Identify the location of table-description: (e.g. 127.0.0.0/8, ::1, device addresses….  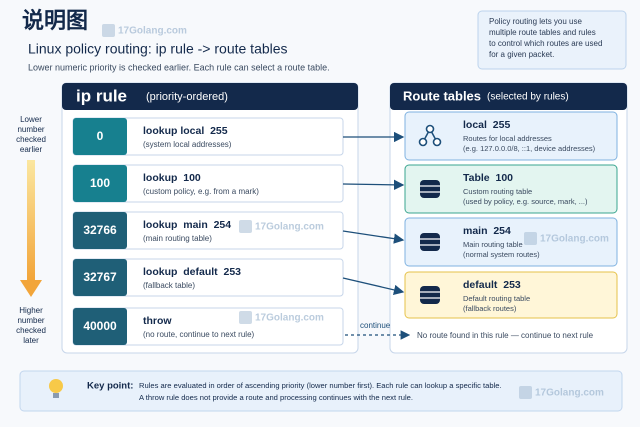
(529, 148).